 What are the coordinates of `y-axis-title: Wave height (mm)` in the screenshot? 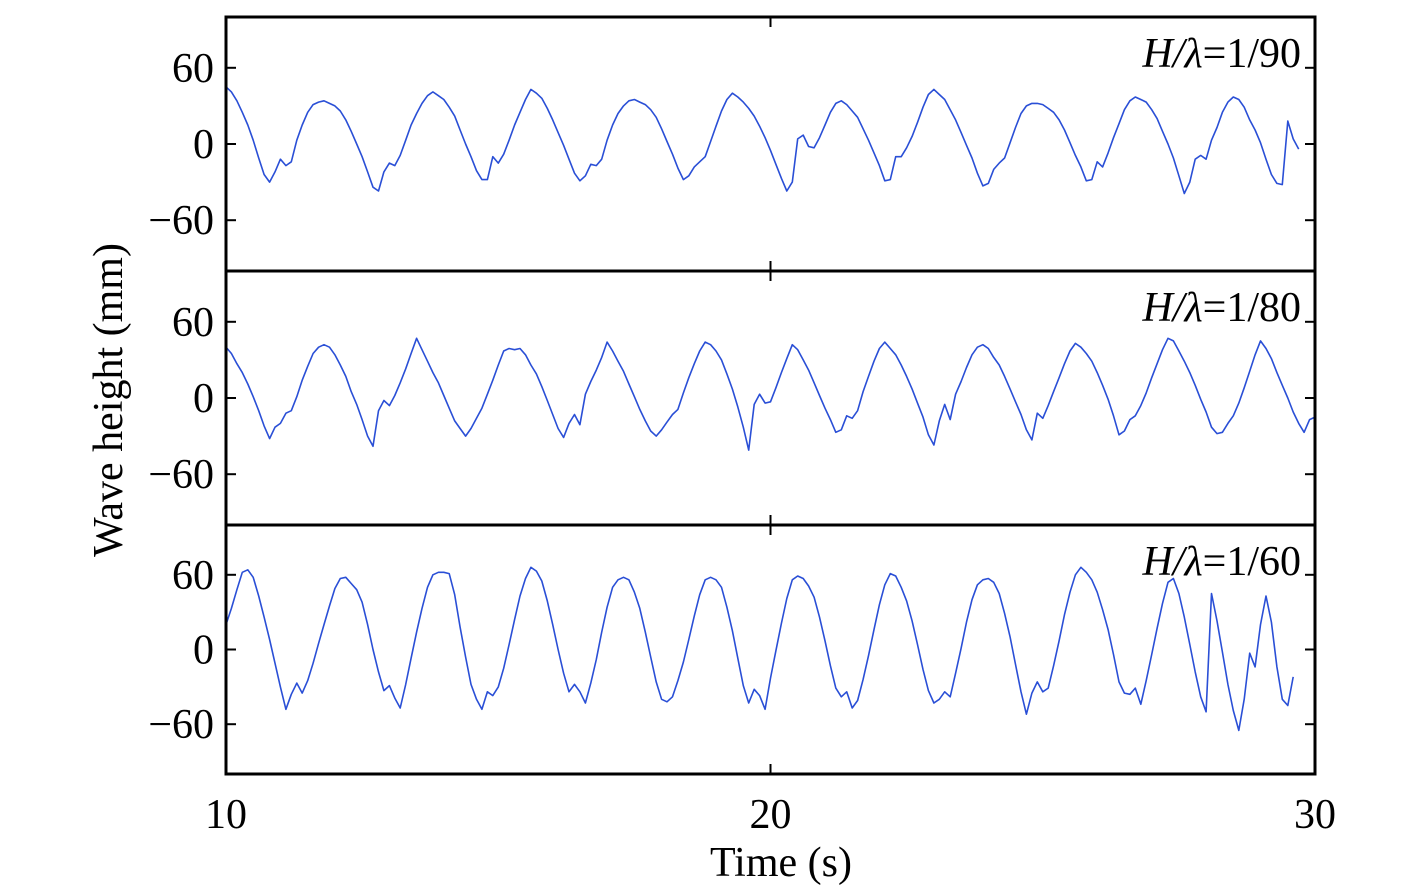 It's located at (109, 400).